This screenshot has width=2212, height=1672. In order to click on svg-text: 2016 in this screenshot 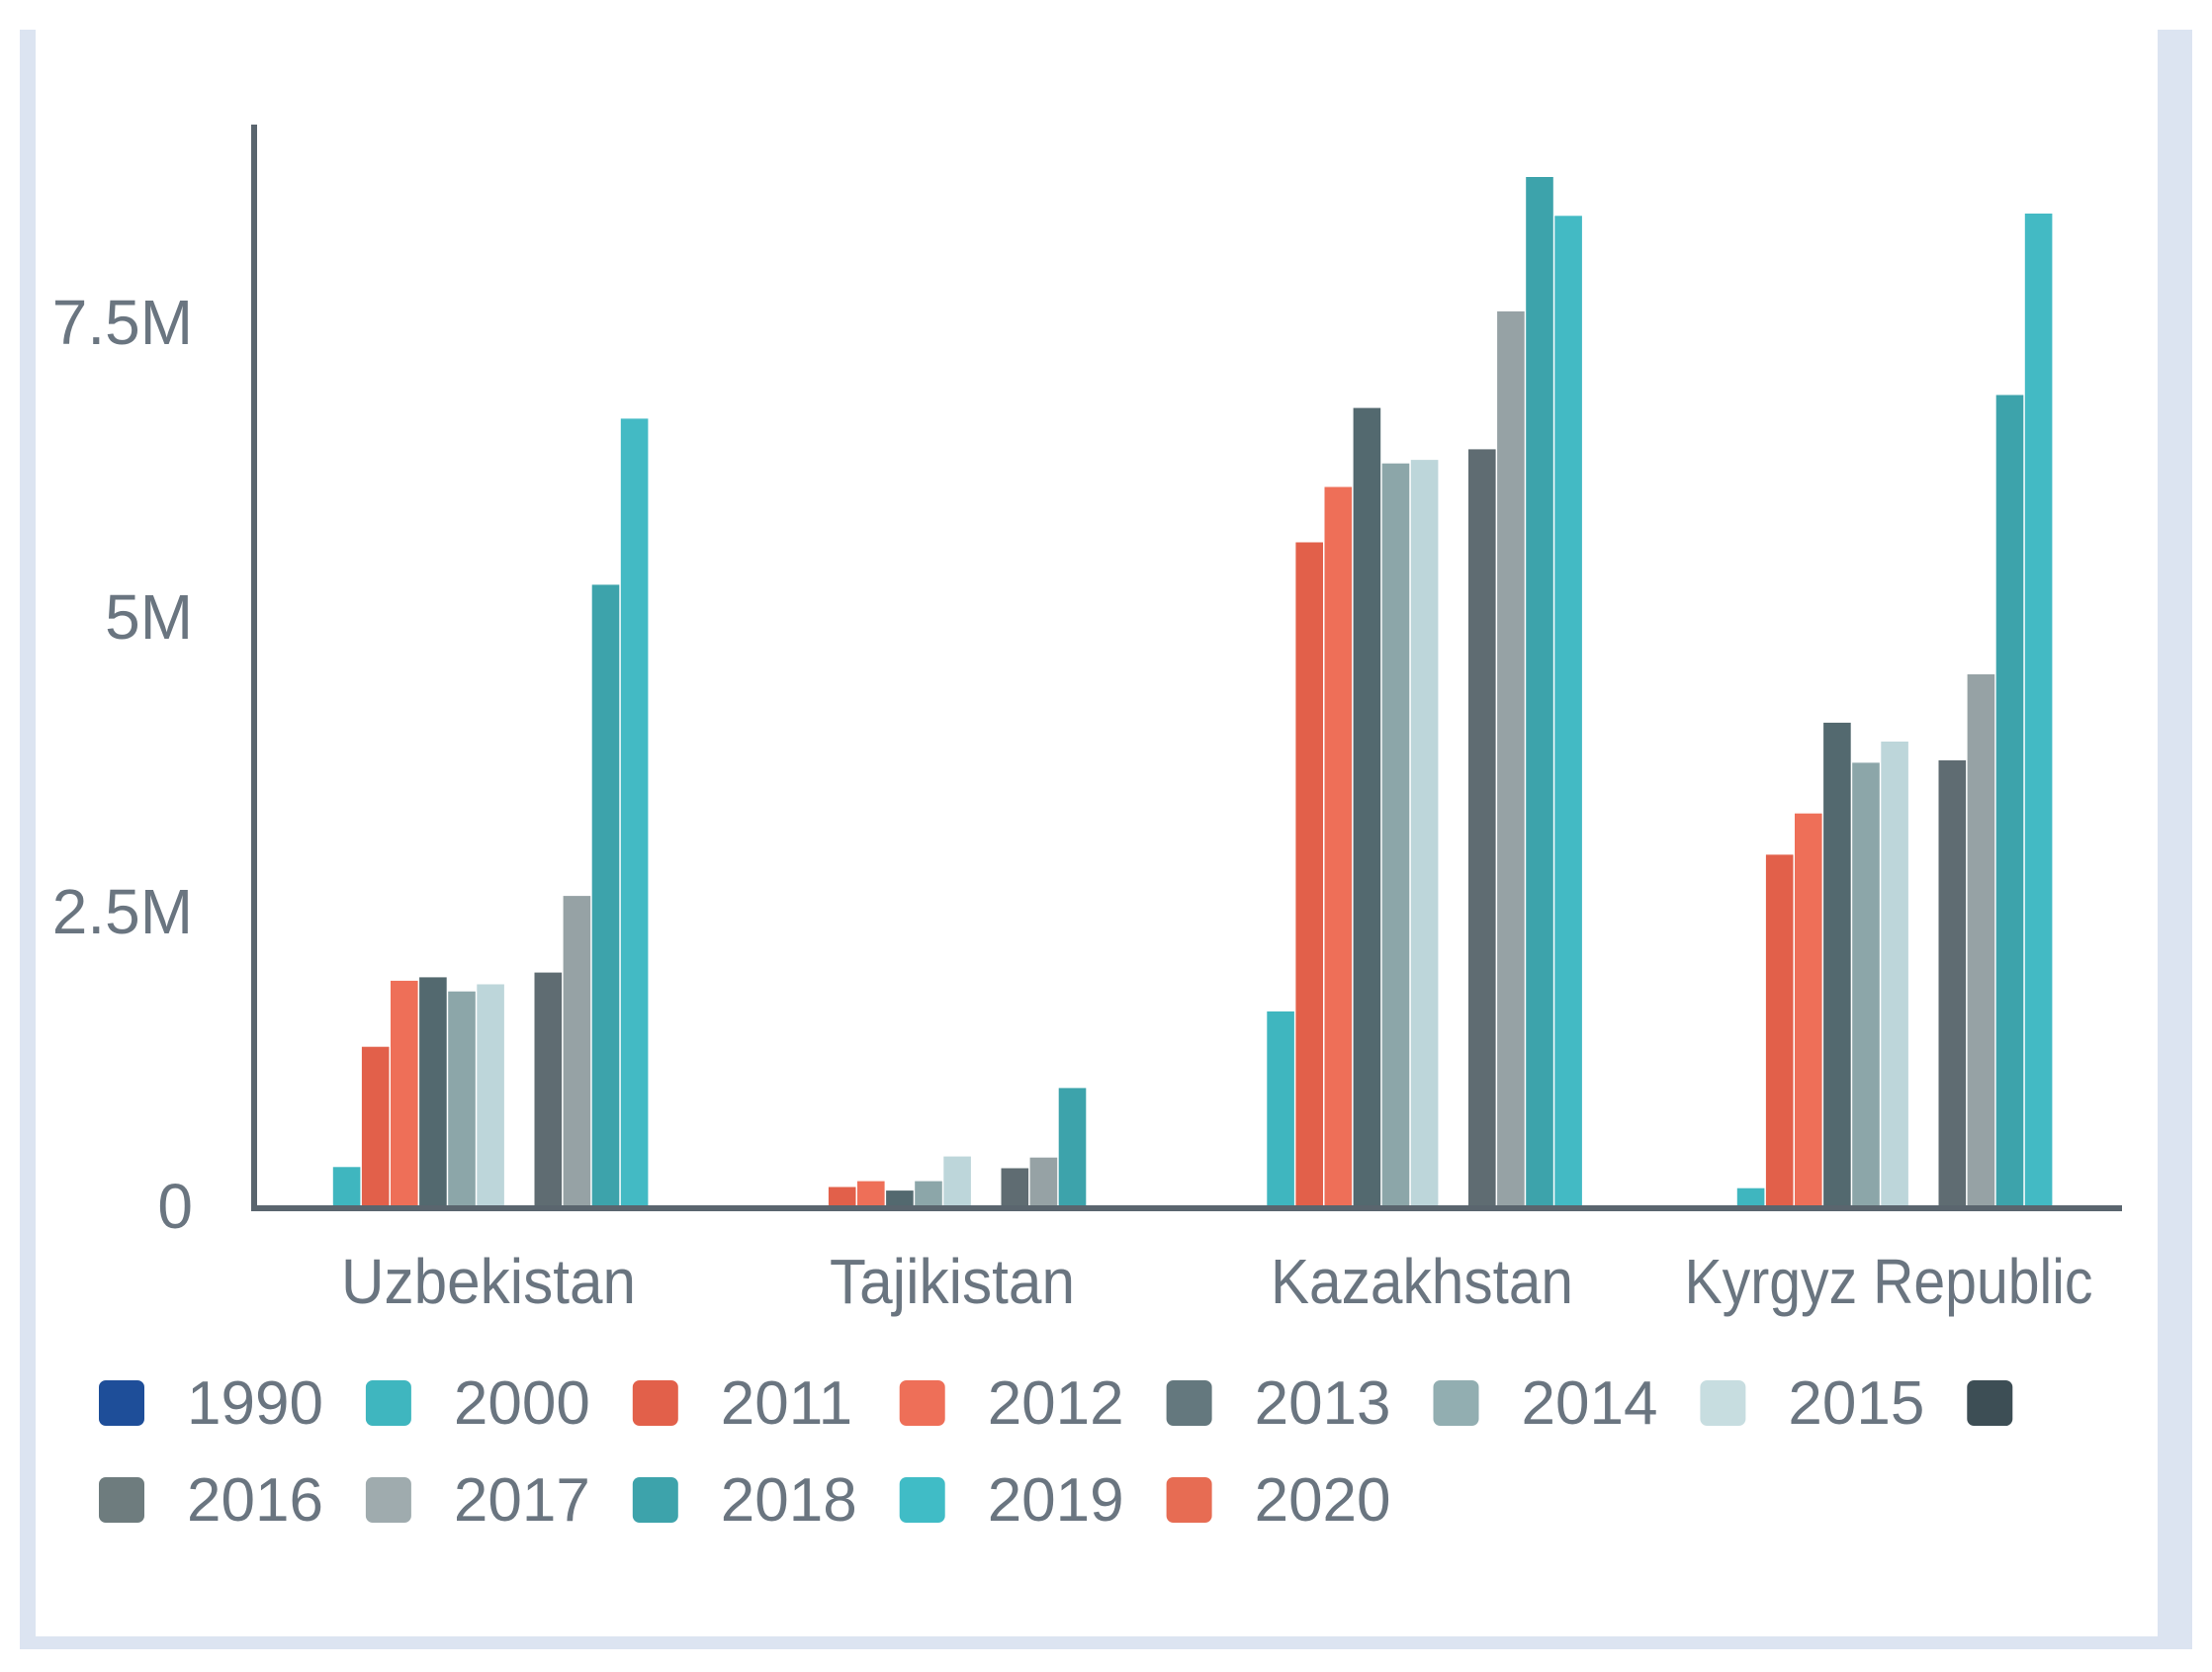, I will do `click(255, 1500)`.